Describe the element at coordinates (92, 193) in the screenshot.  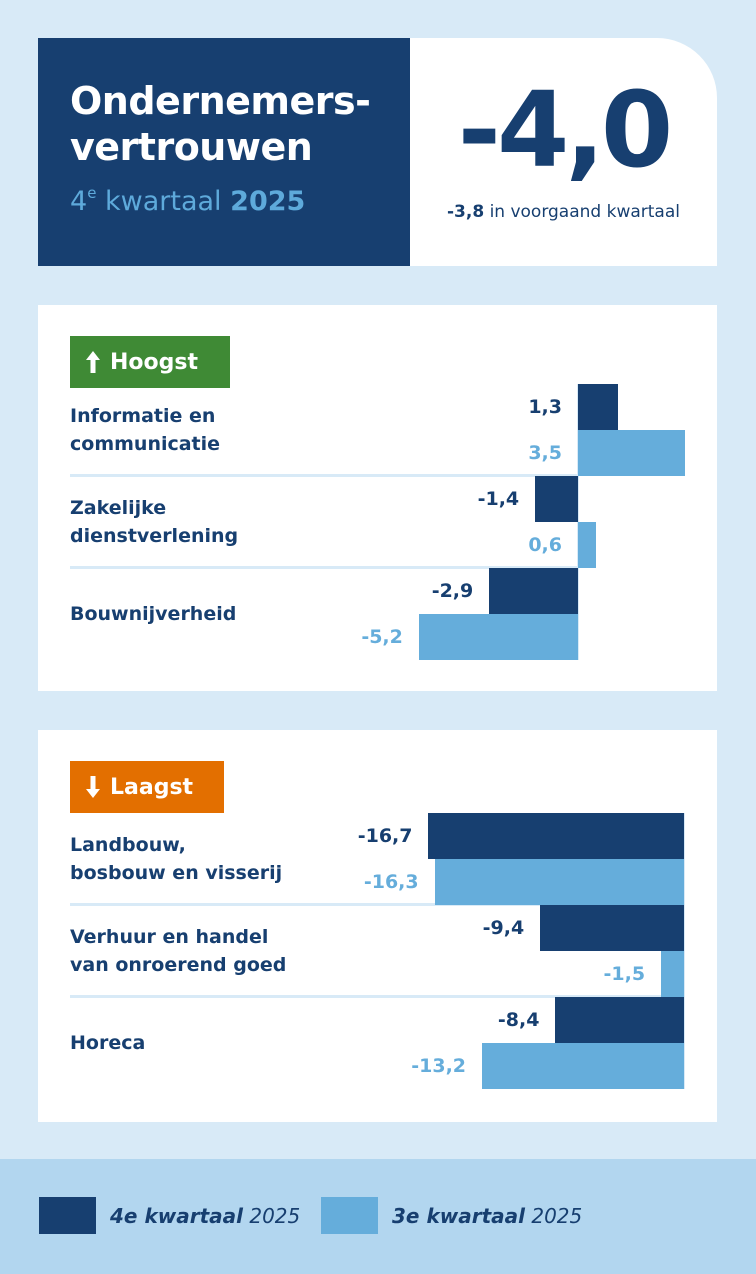
I see `quarter-sup: e` at that location.